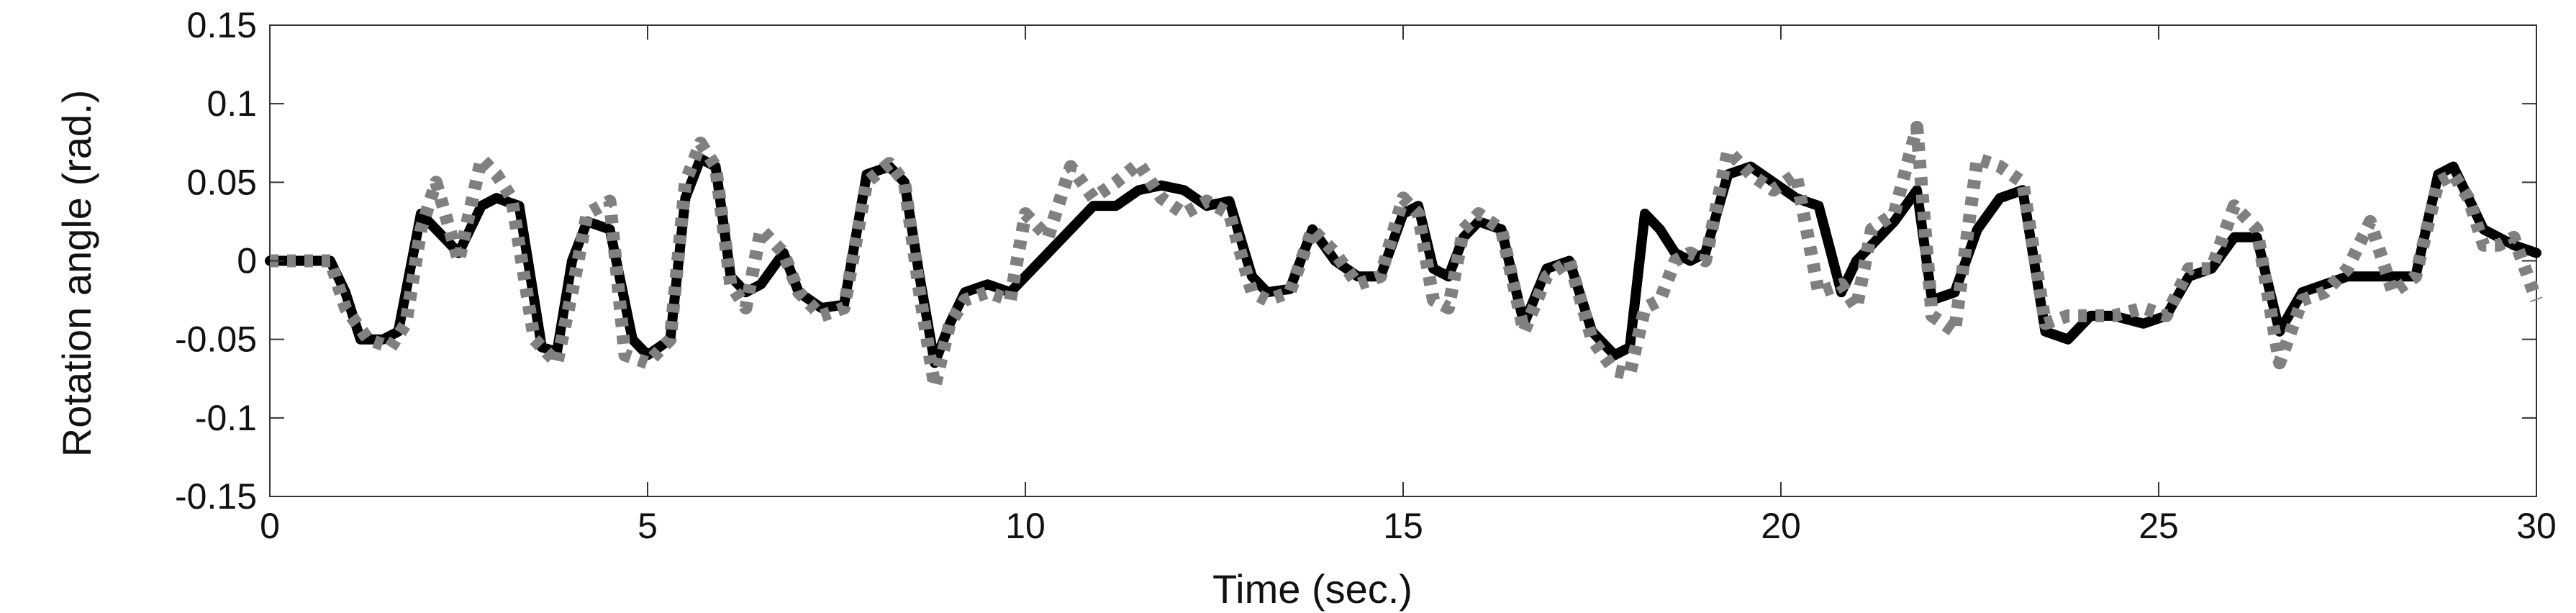 This screenshot has height=613, width=2576. What do you see at coordinates (1403, 526) in the screenshot?
I see `x-tick-label: 15` at bounding box center [1403, 526].